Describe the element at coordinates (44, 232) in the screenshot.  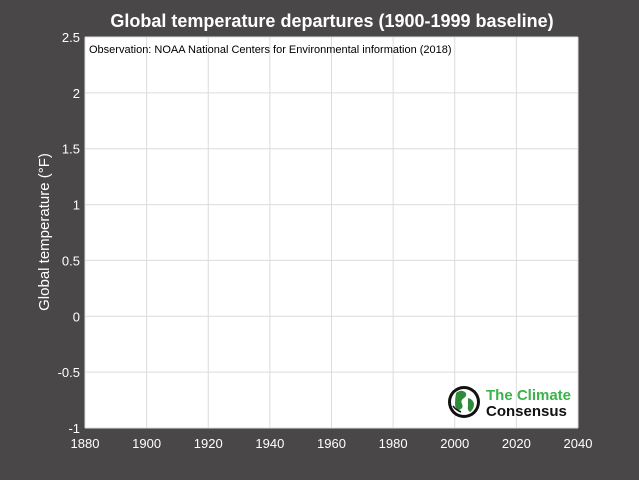
I see `y-axis-label: Global temperature (°F)` at that location.